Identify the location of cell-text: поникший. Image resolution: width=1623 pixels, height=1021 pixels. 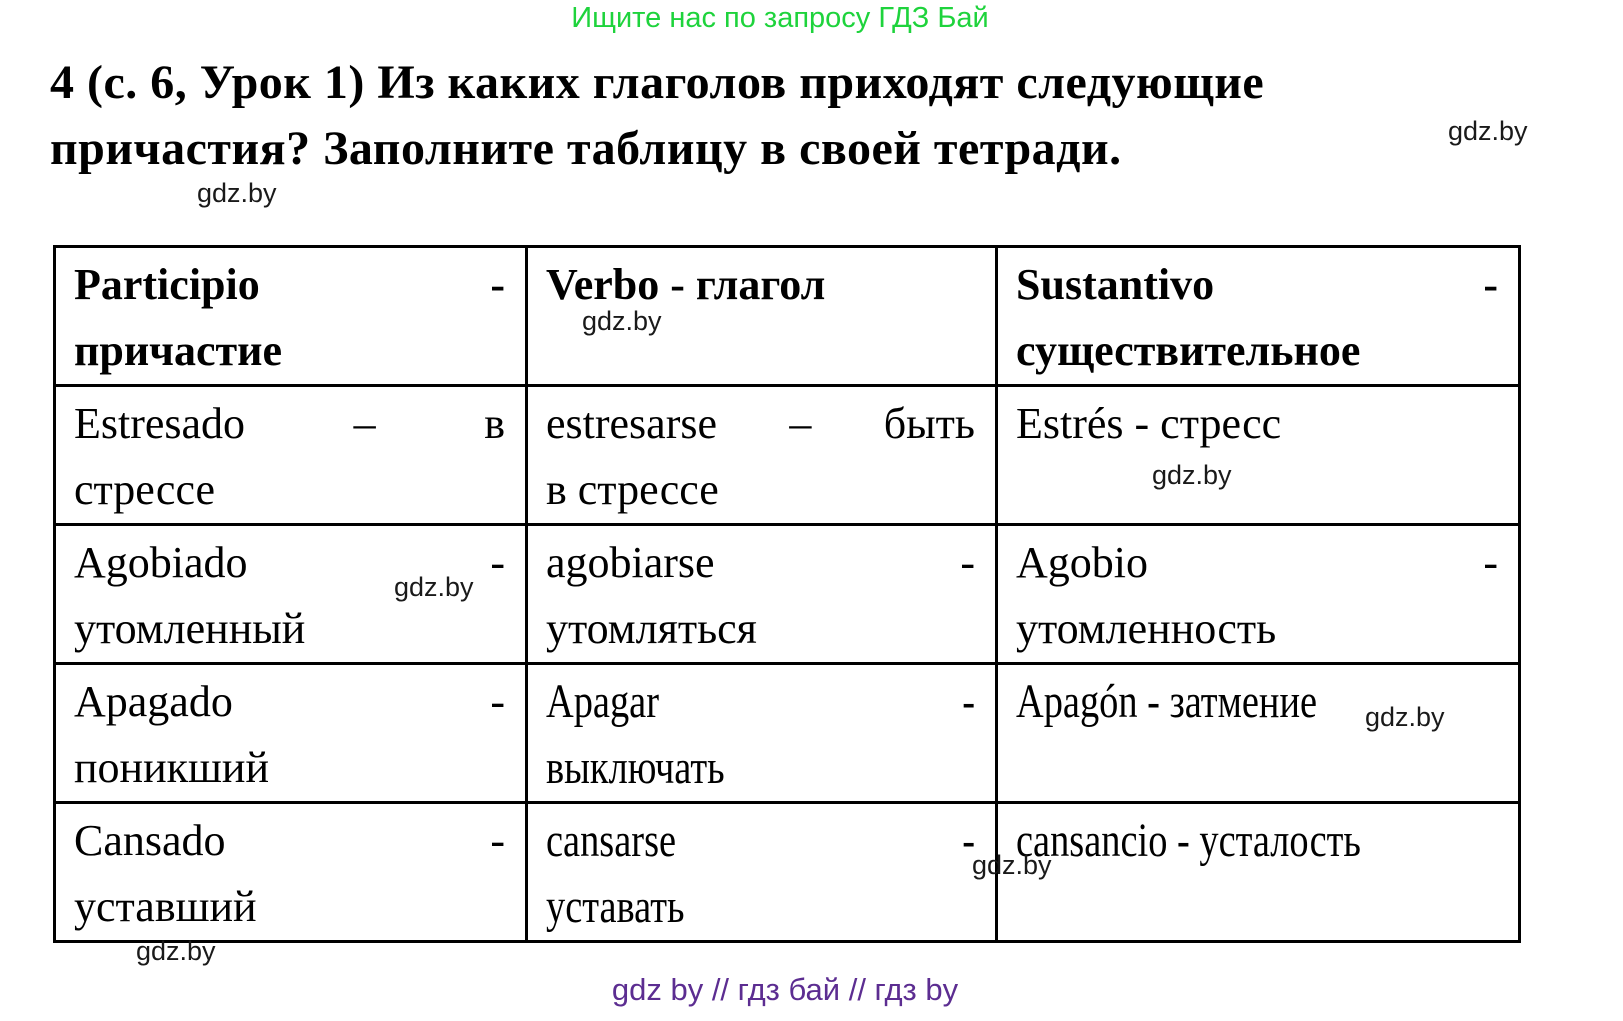
(171, 767).